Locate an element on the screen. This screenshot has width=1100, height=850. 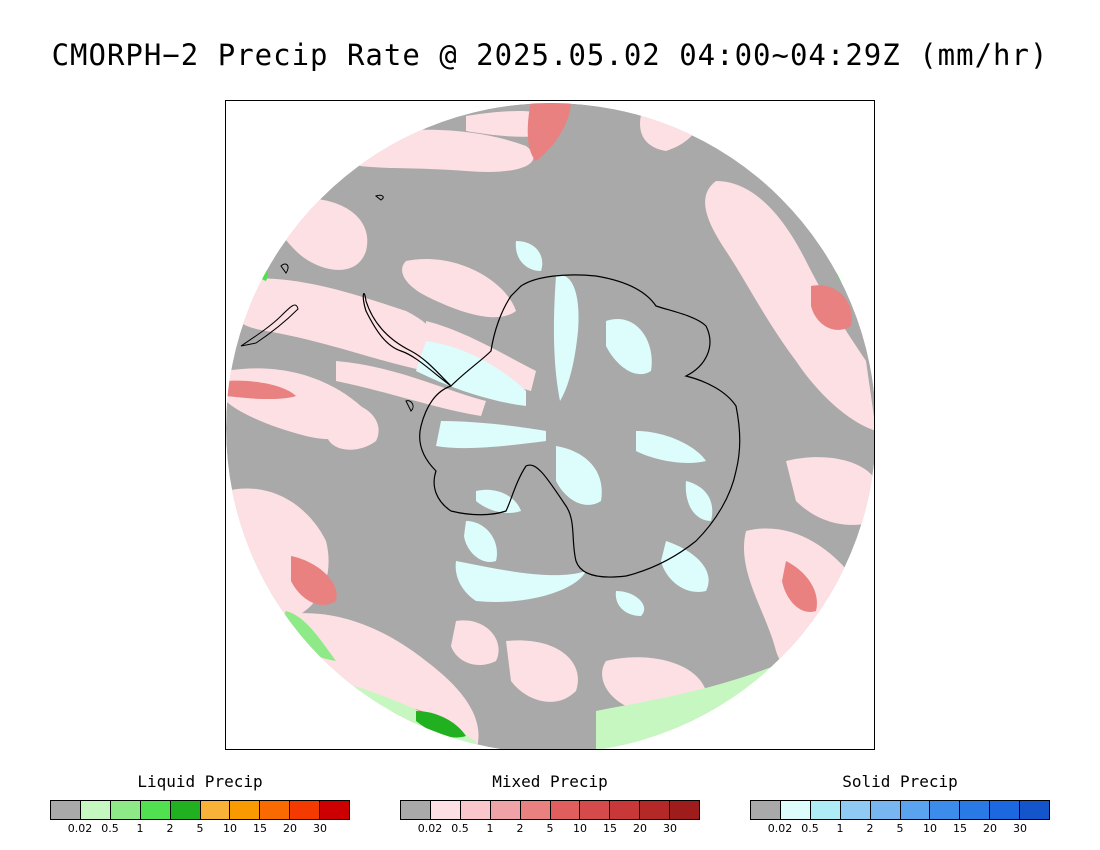
legend-liquid: Liquid Precip 0.02 0.5 1 2 5 10 15 20 30 is located at coordinates (200, 804).